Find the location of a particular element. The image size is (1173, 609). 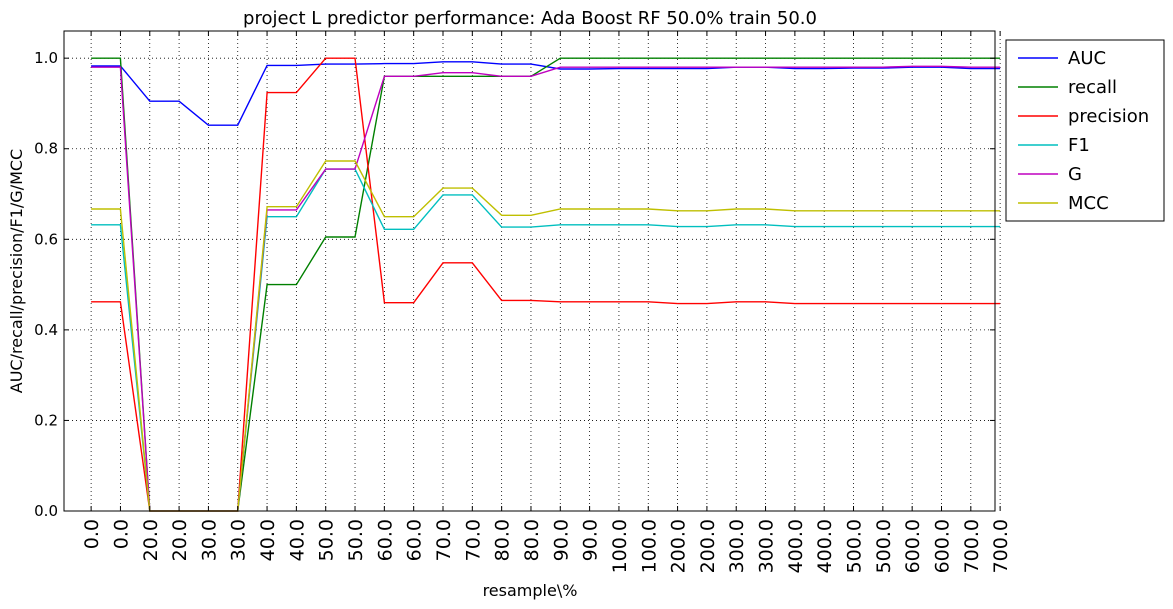

legend-box is located at coordinates (1085, 130).